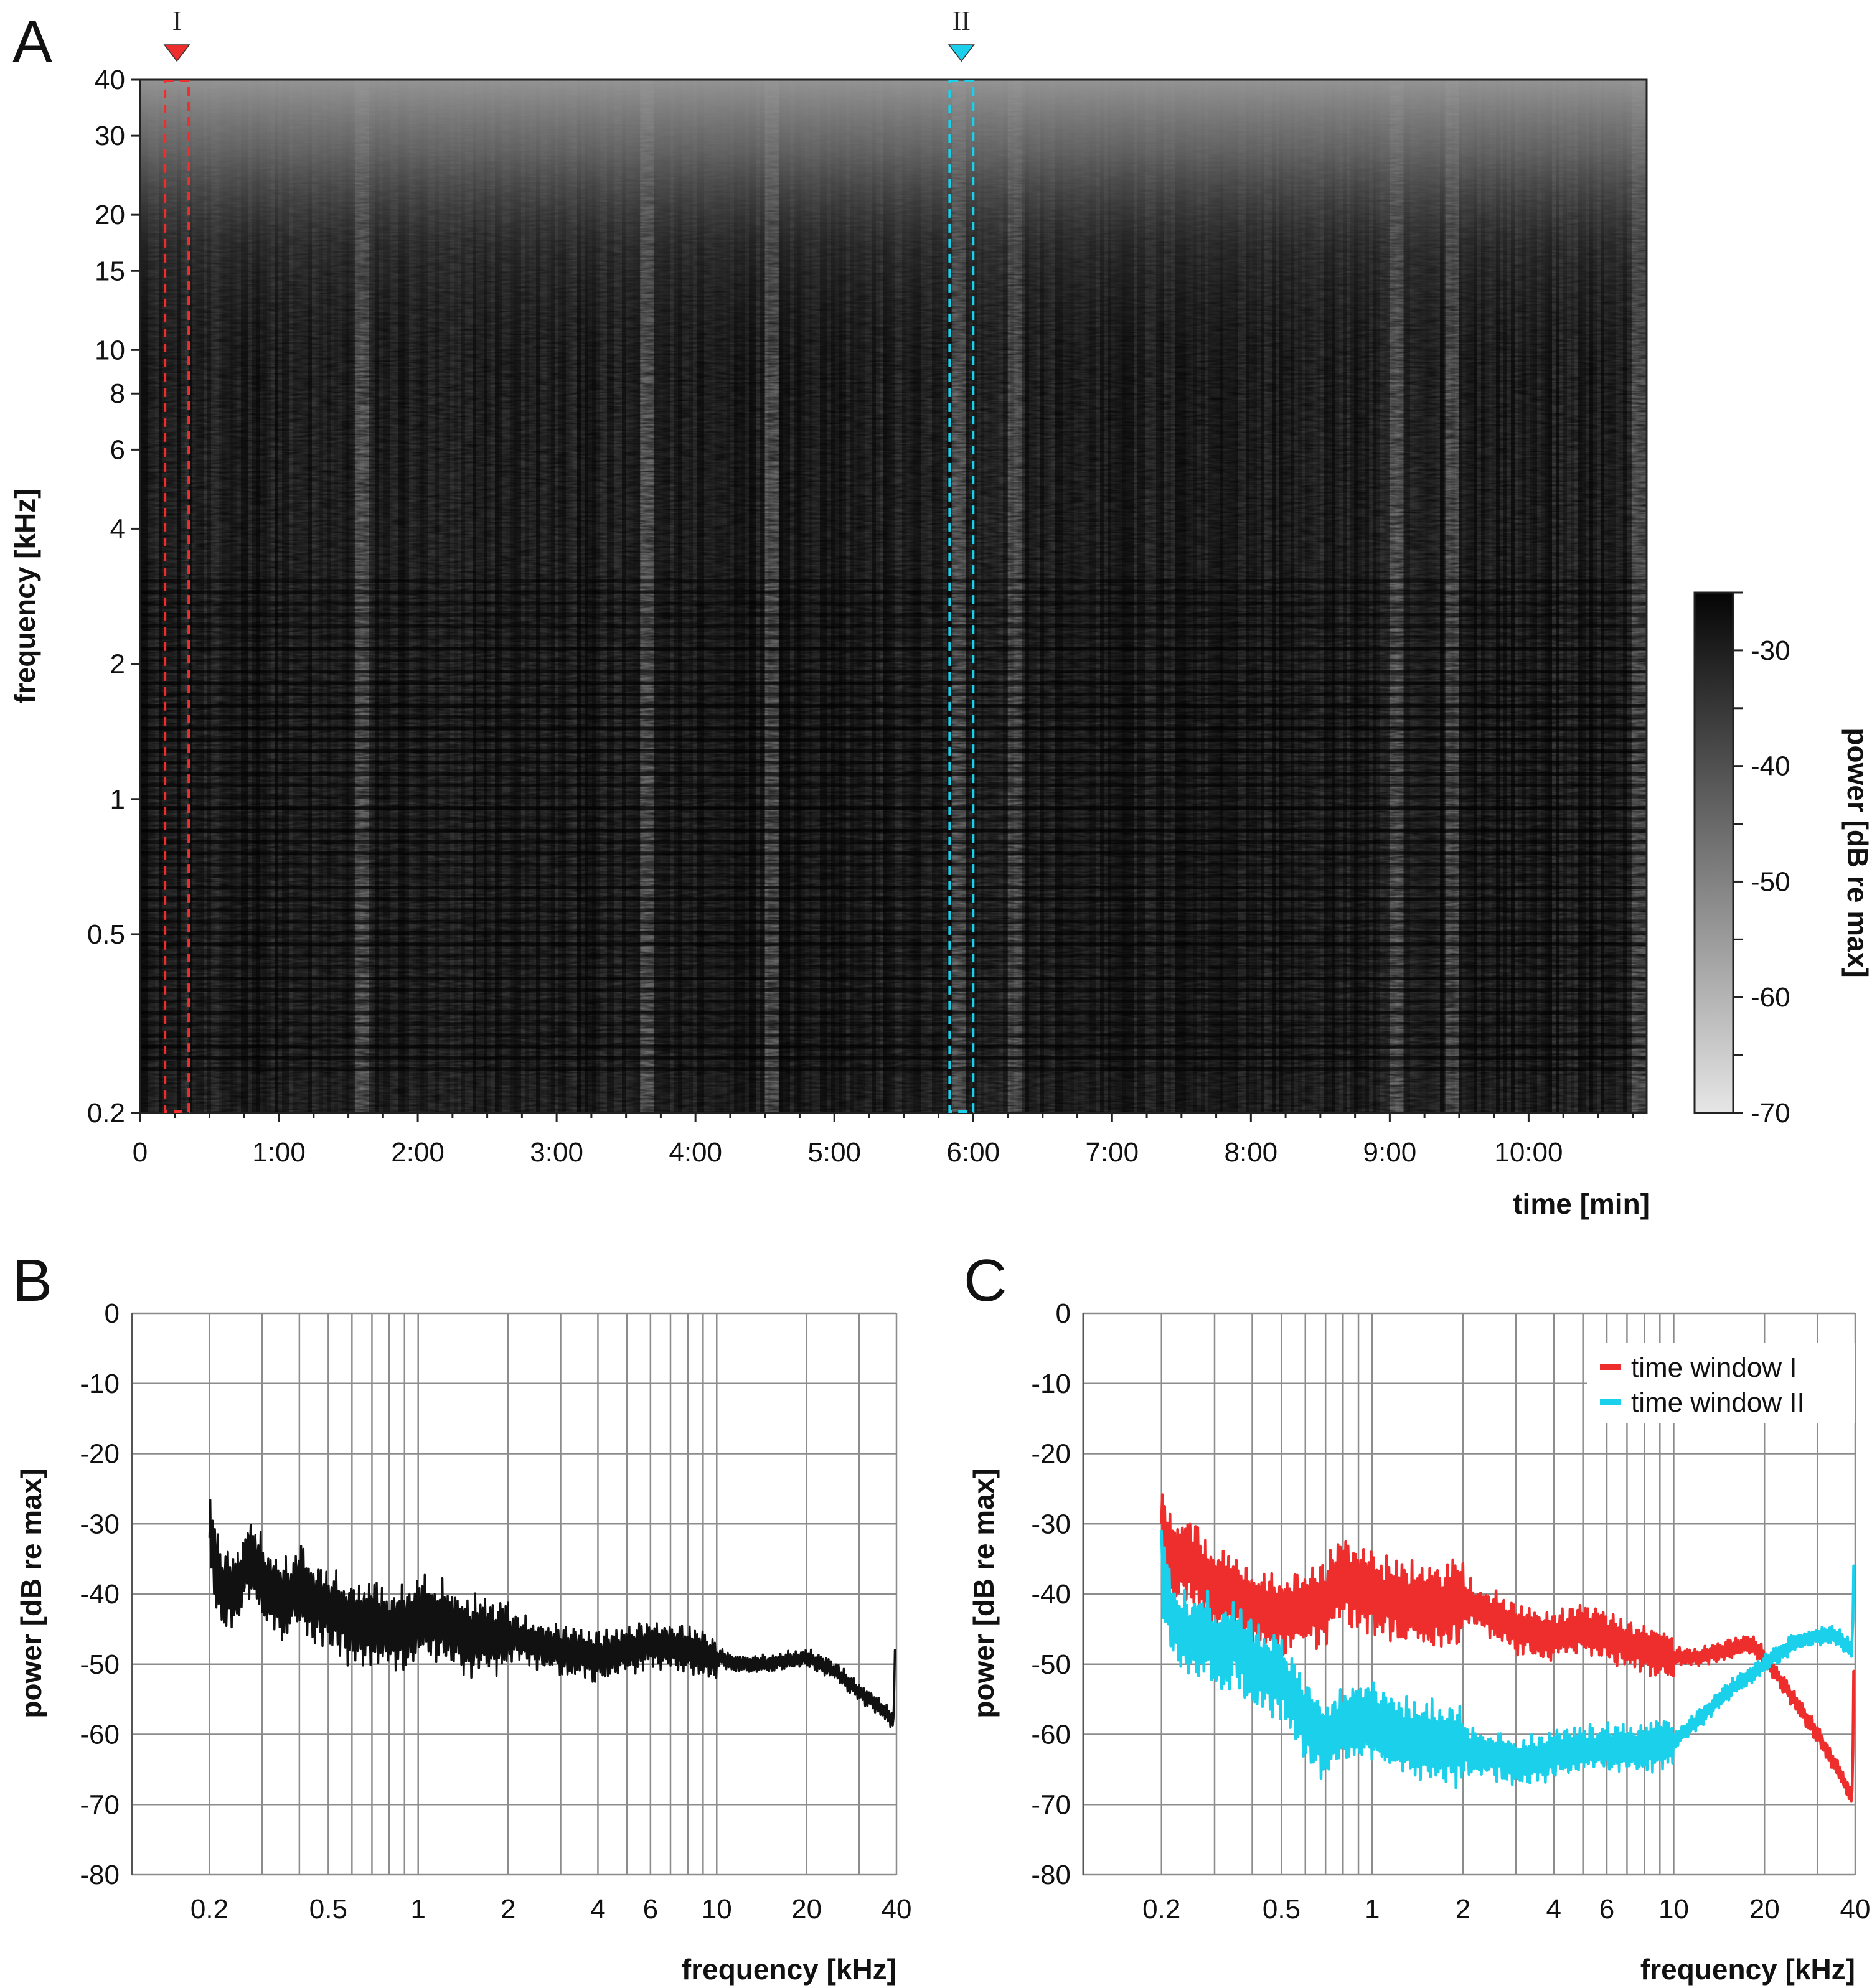  Describe the element at coordinates (106, 934) in the screenshot. I see `y-tick-label: 0.5` at that location.